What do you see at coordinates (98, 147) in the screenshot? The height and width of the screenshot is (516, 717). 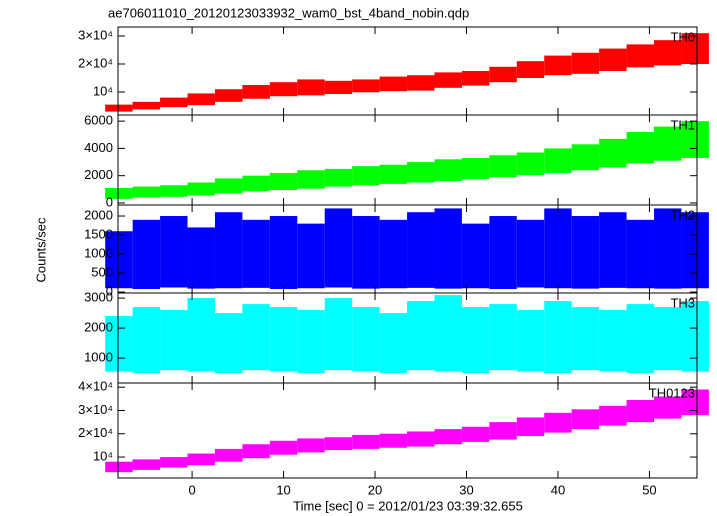 I see `y-tick-label: 4000` at bounding box center [98, 147].